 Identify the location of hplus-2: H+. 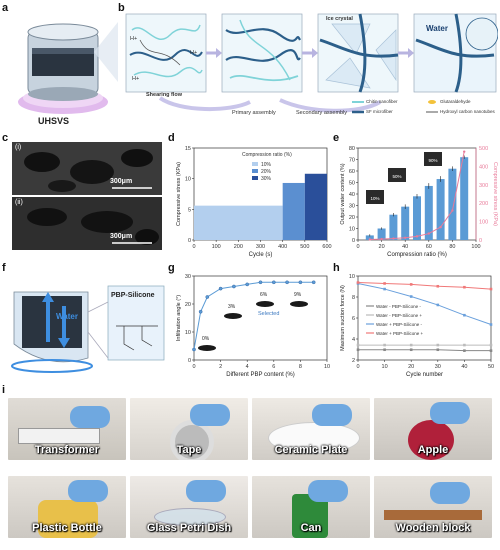
(194, 53).